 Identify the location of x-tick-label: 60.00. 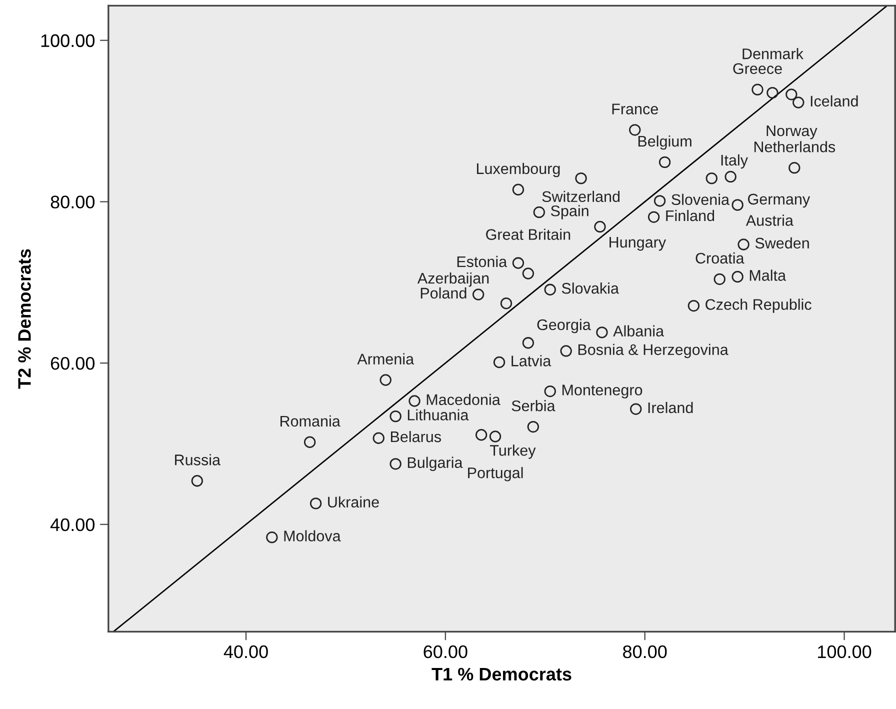
(446, 651).